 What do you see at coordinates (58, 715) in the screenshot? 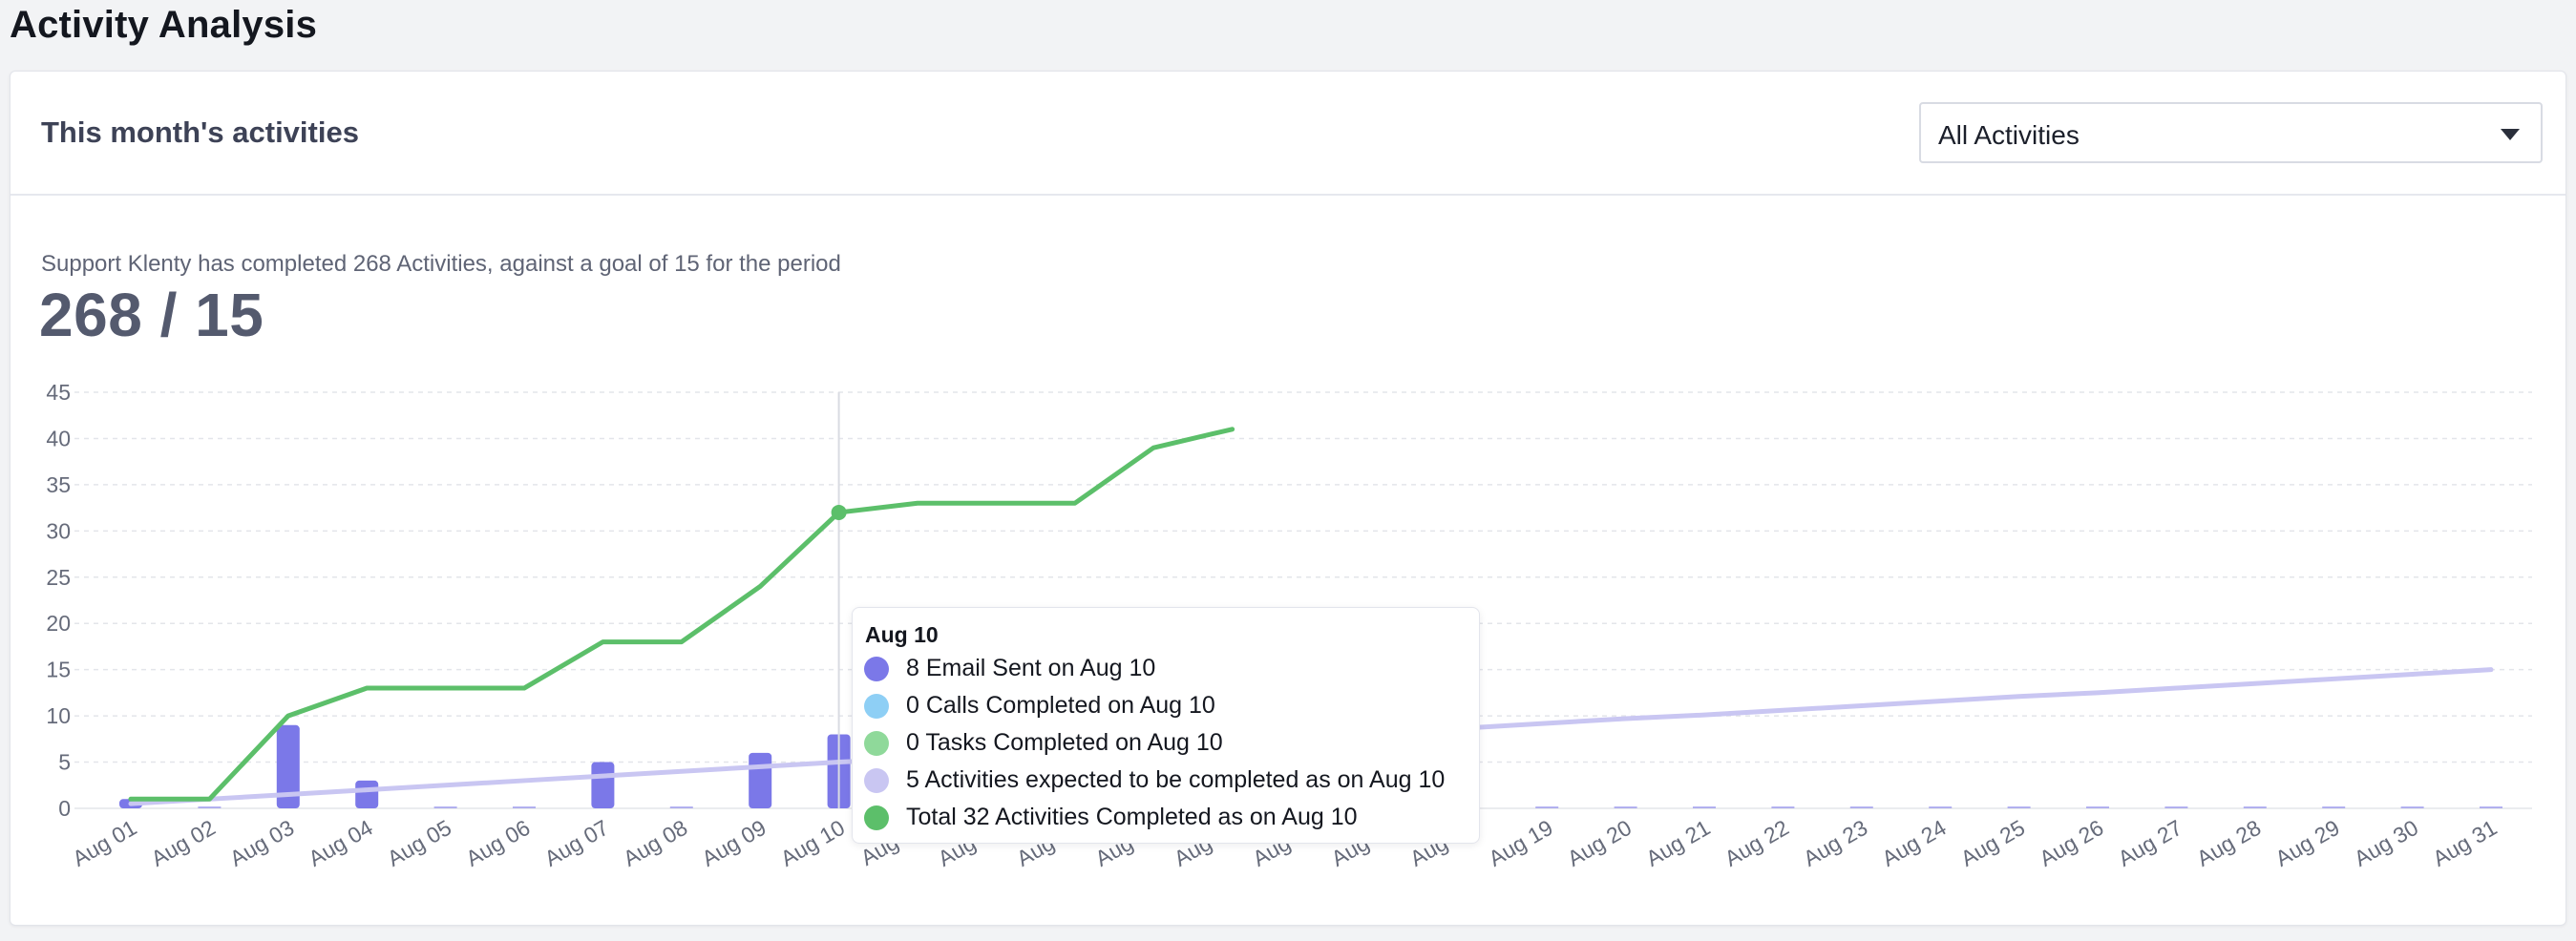
I see `y-tick-label: 10` at bounding box center [58, 715].